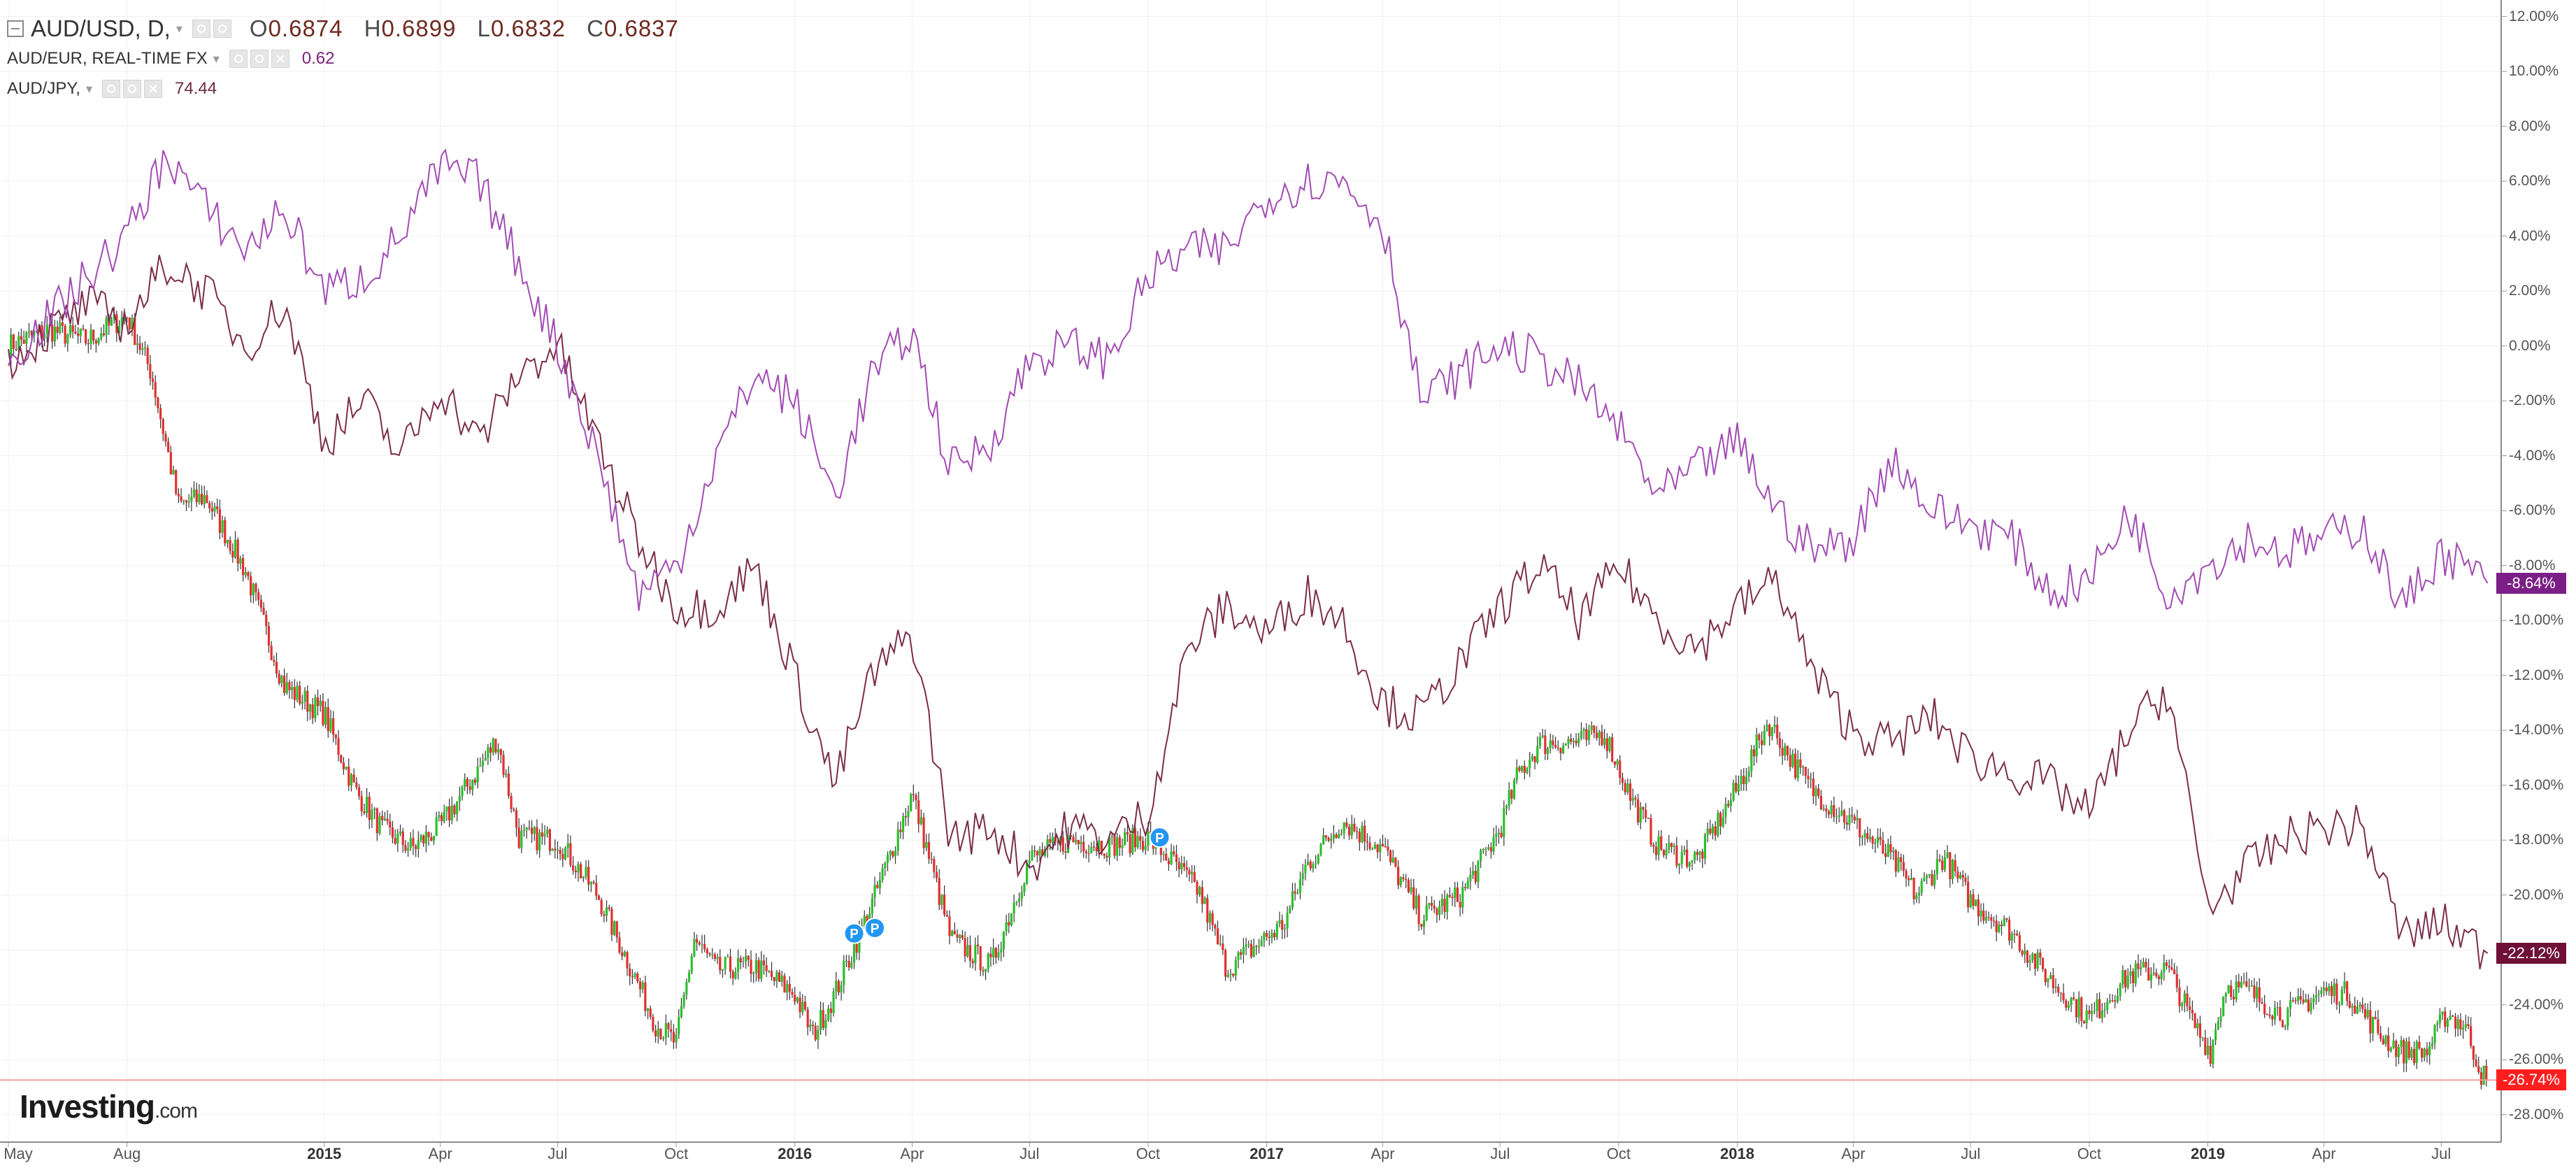 The image size is (2576, 1168). Describe the element at coordinates (373, 28) in the screenshot. I see `high-label: H` at that location.